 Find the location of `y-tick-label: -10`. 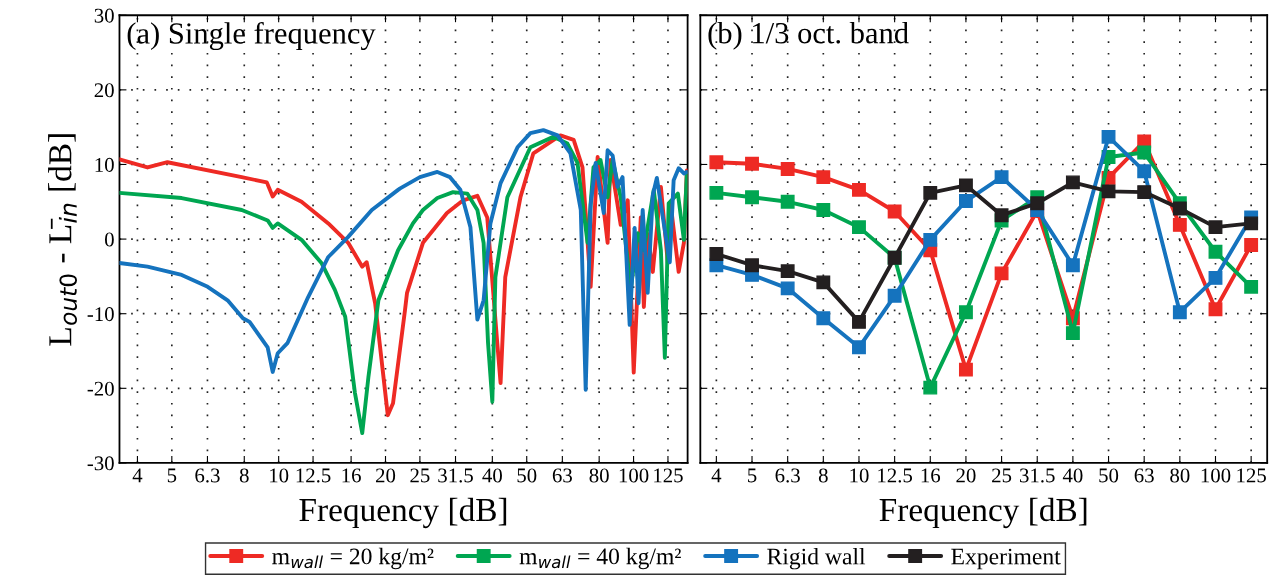

y-tick-label: -10 is located at coordinates (100, 314).